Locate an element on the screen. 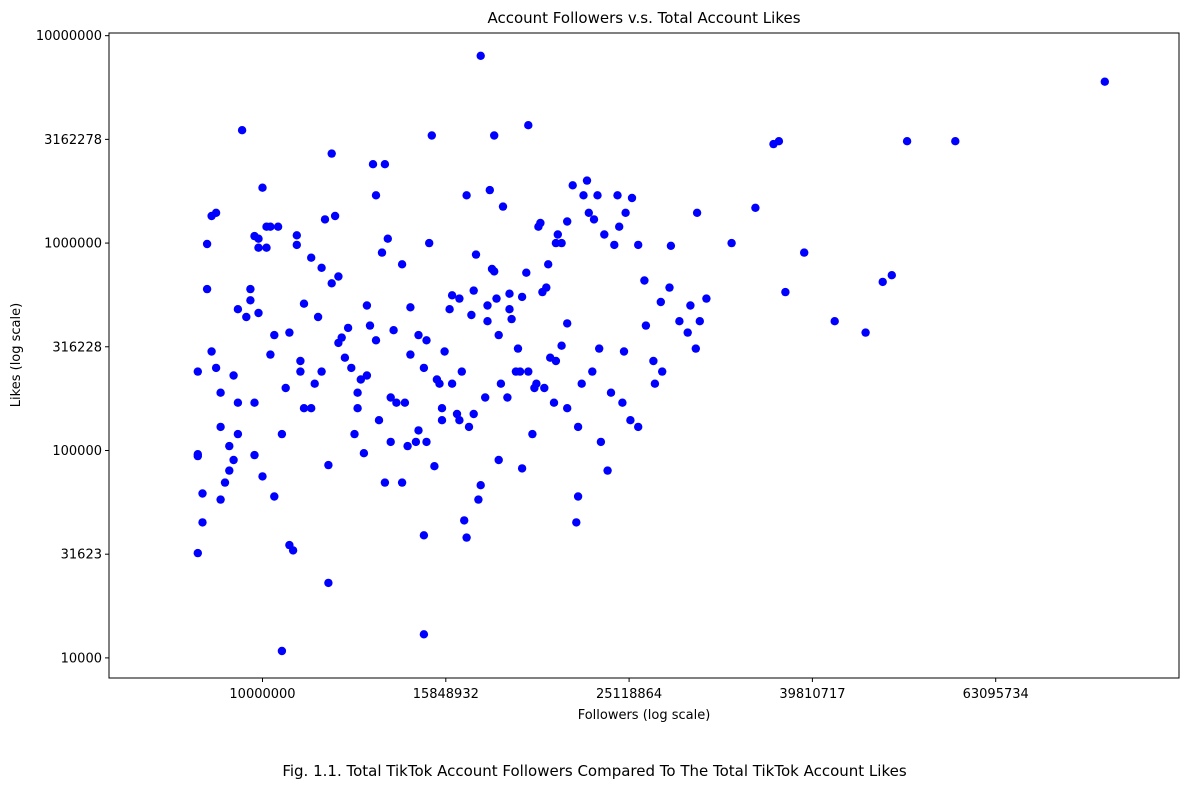 Image resolution: width=1189 pixels, height=794 pixels. x-tick-label-4: 63095734 is located at coordinates (996, 694).